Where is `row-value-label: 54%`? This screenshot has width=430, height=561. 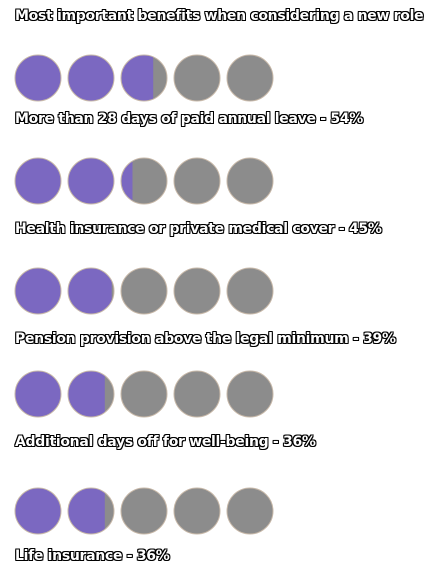
row-value-label: 54% is located at coordinates (346, 119).